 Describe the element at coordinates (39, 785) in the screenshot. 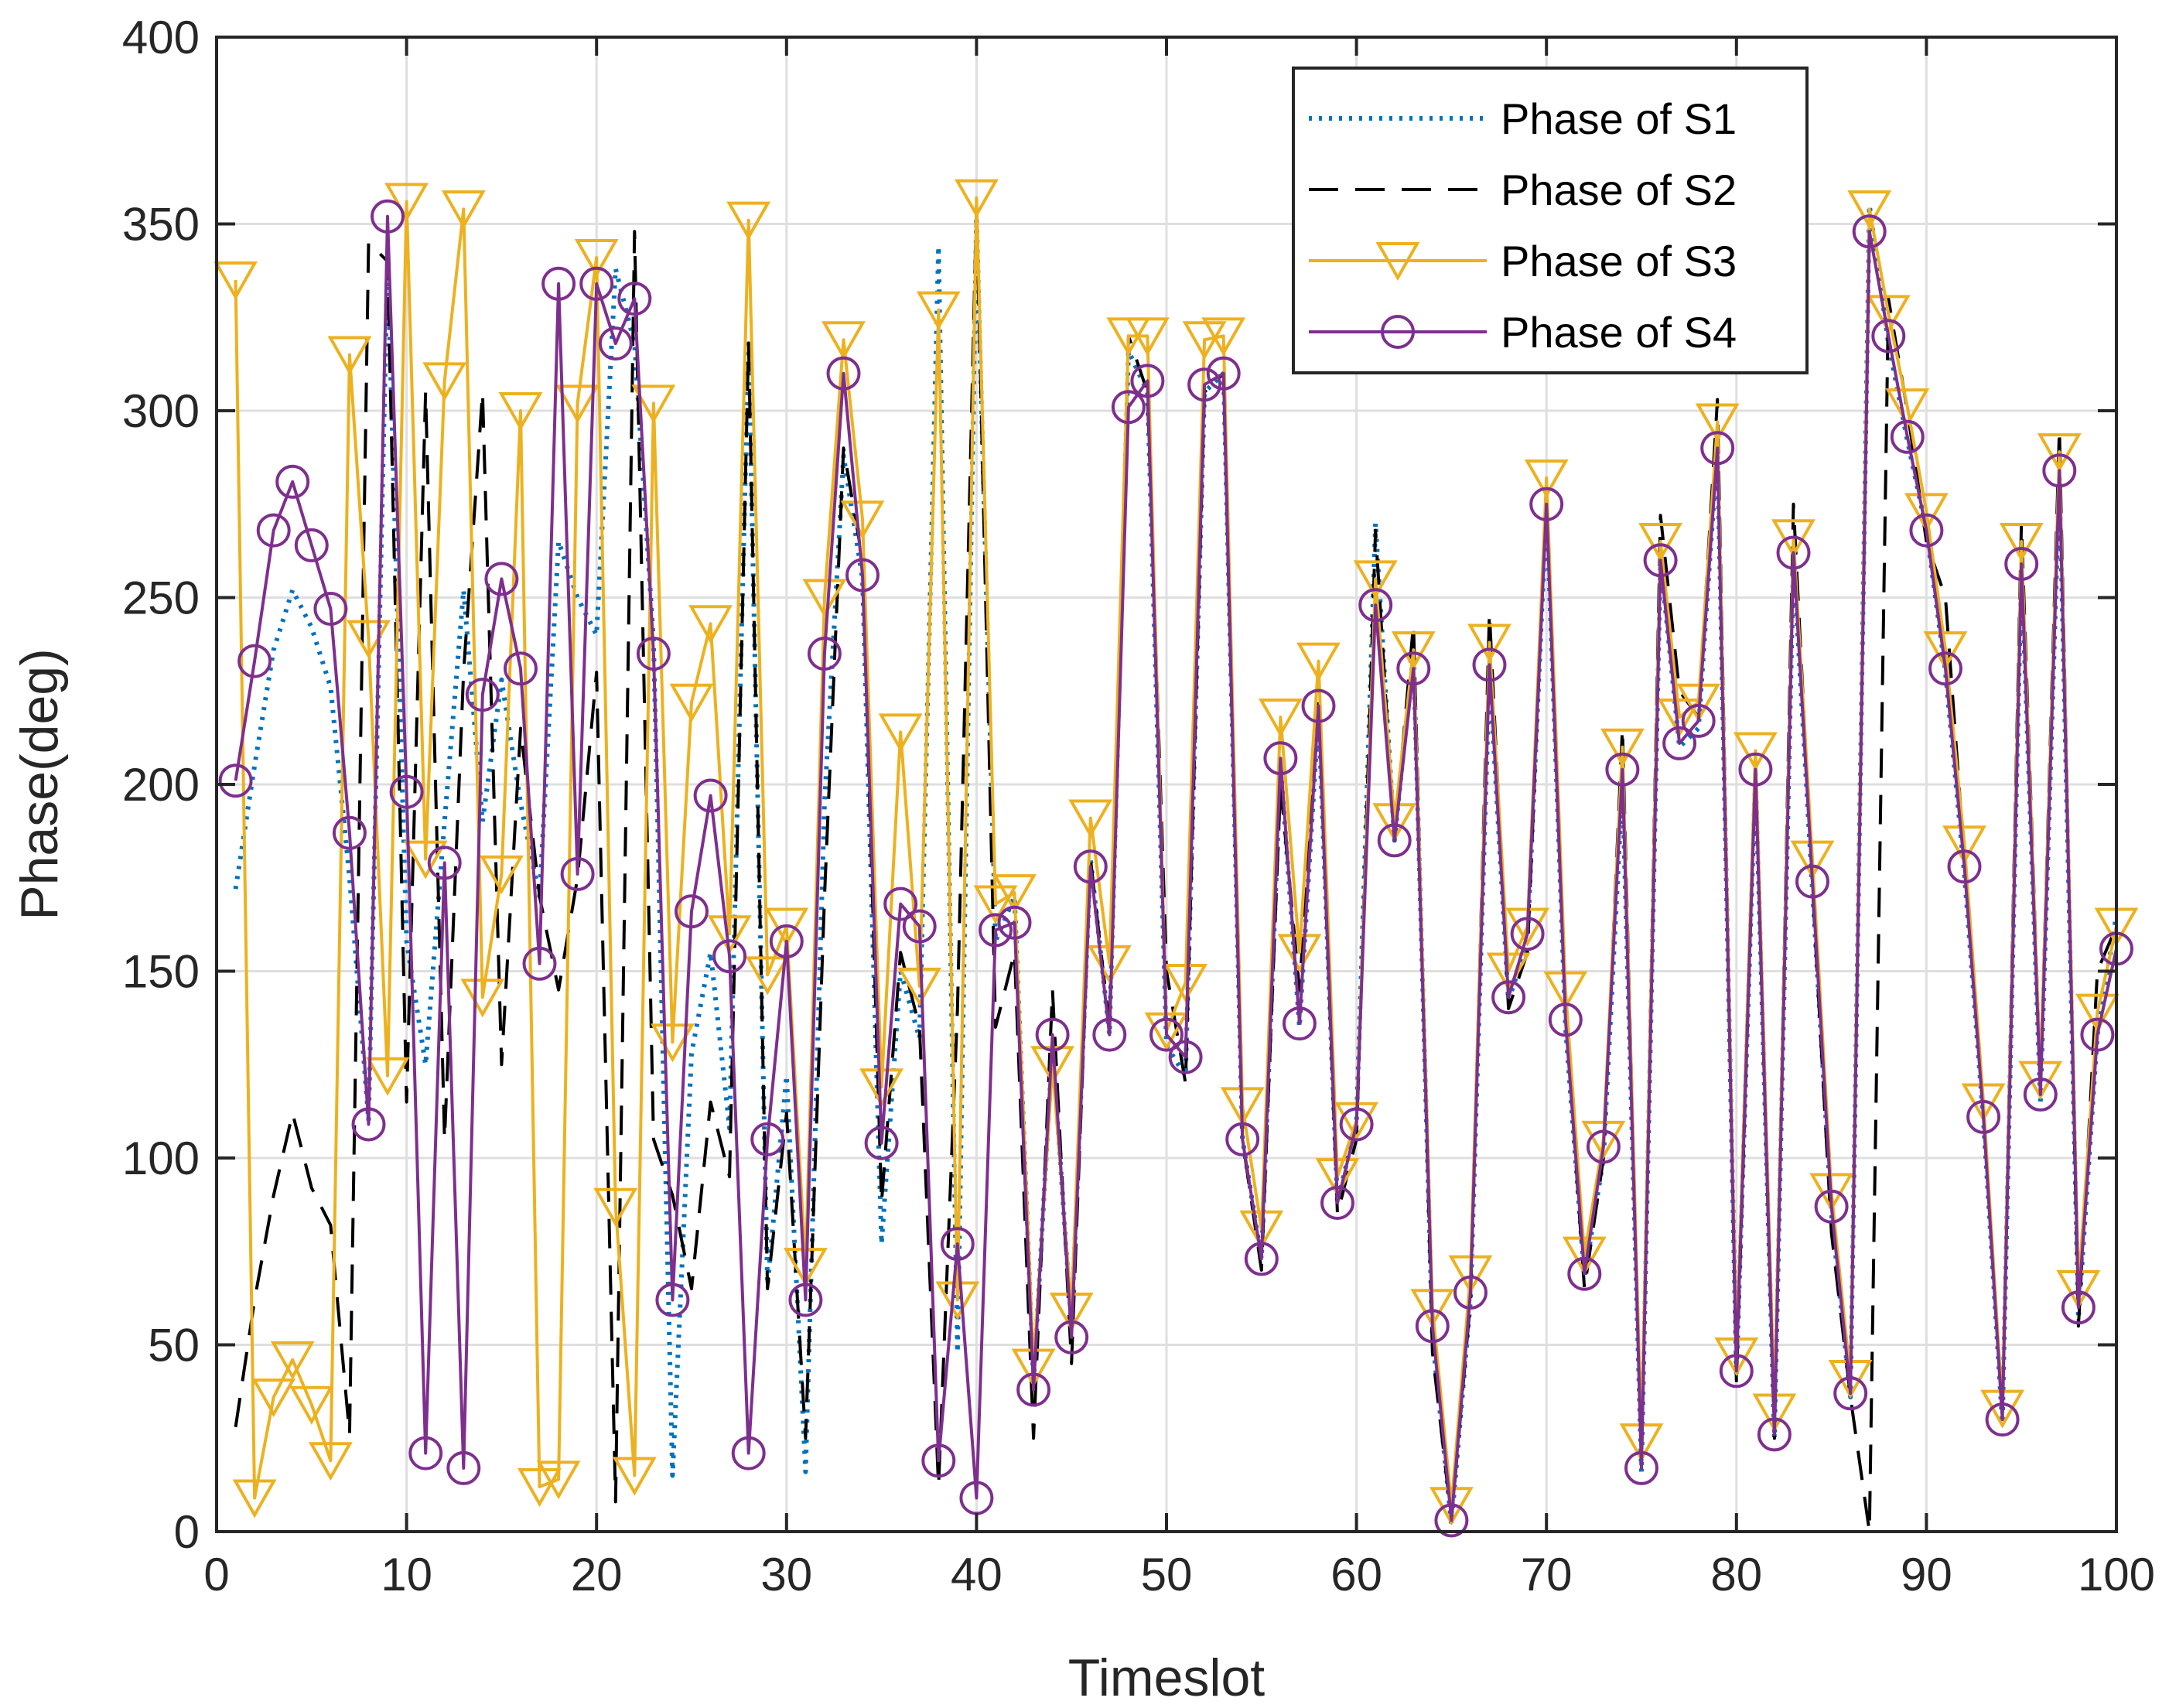

I see `y-axis-title: Phase(deg)` at that location.